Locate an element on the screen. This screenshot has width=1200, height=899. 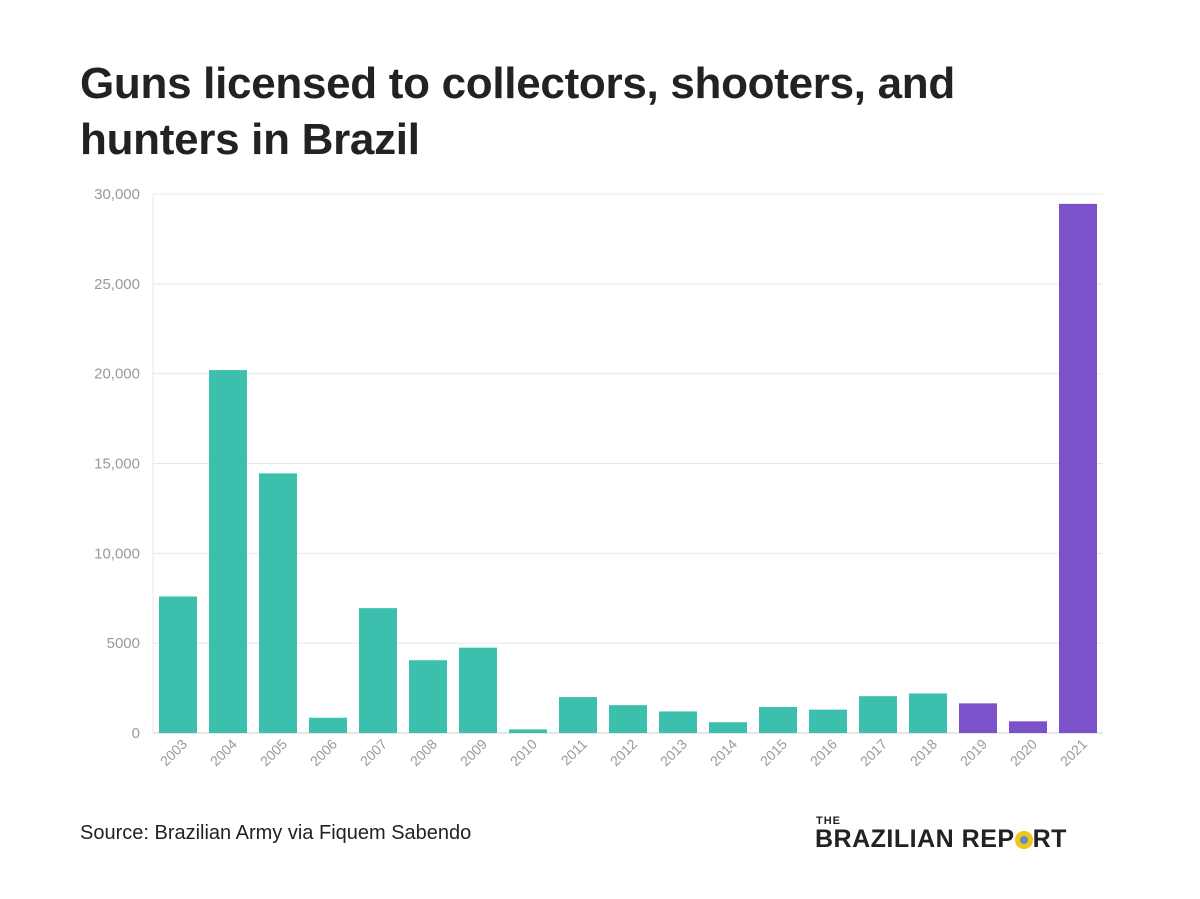
brand-logo: THE BRAZILIAN REP RT is located at coordinates (965, 835).